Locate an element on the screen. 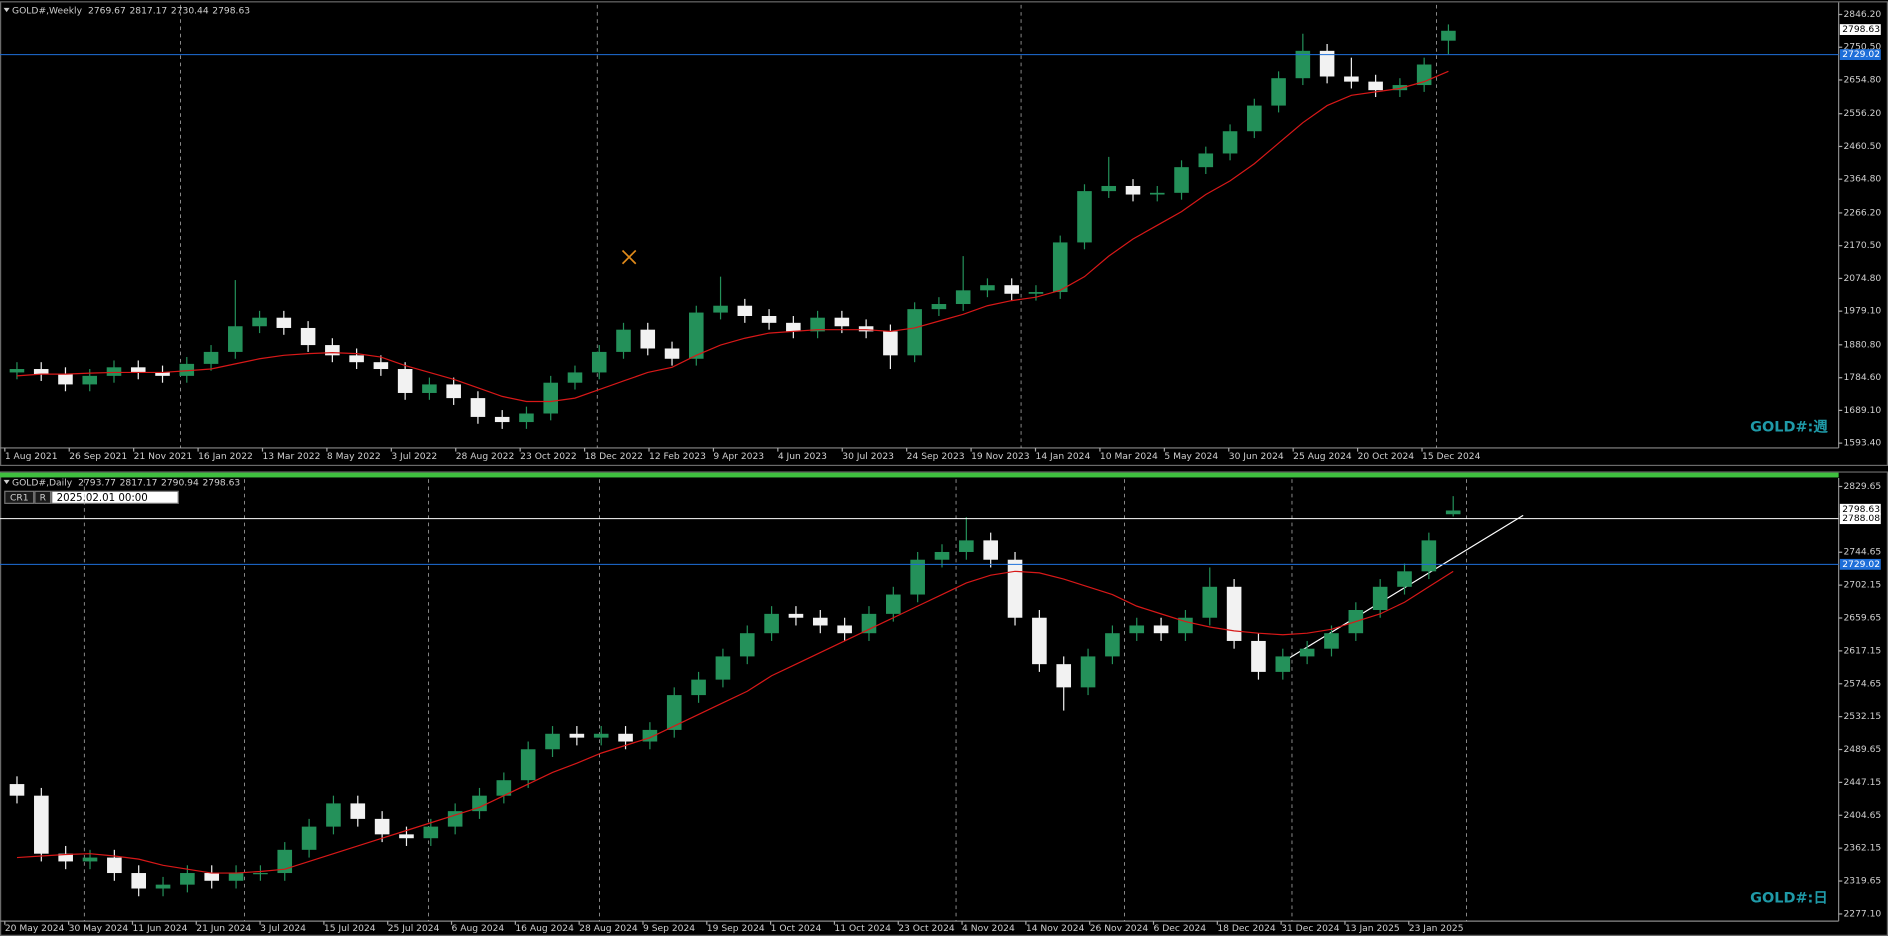 The width and height of the screenshot is (1888, 936). y-tick-label: 2266.20 is located at coordinates (1862, 213).